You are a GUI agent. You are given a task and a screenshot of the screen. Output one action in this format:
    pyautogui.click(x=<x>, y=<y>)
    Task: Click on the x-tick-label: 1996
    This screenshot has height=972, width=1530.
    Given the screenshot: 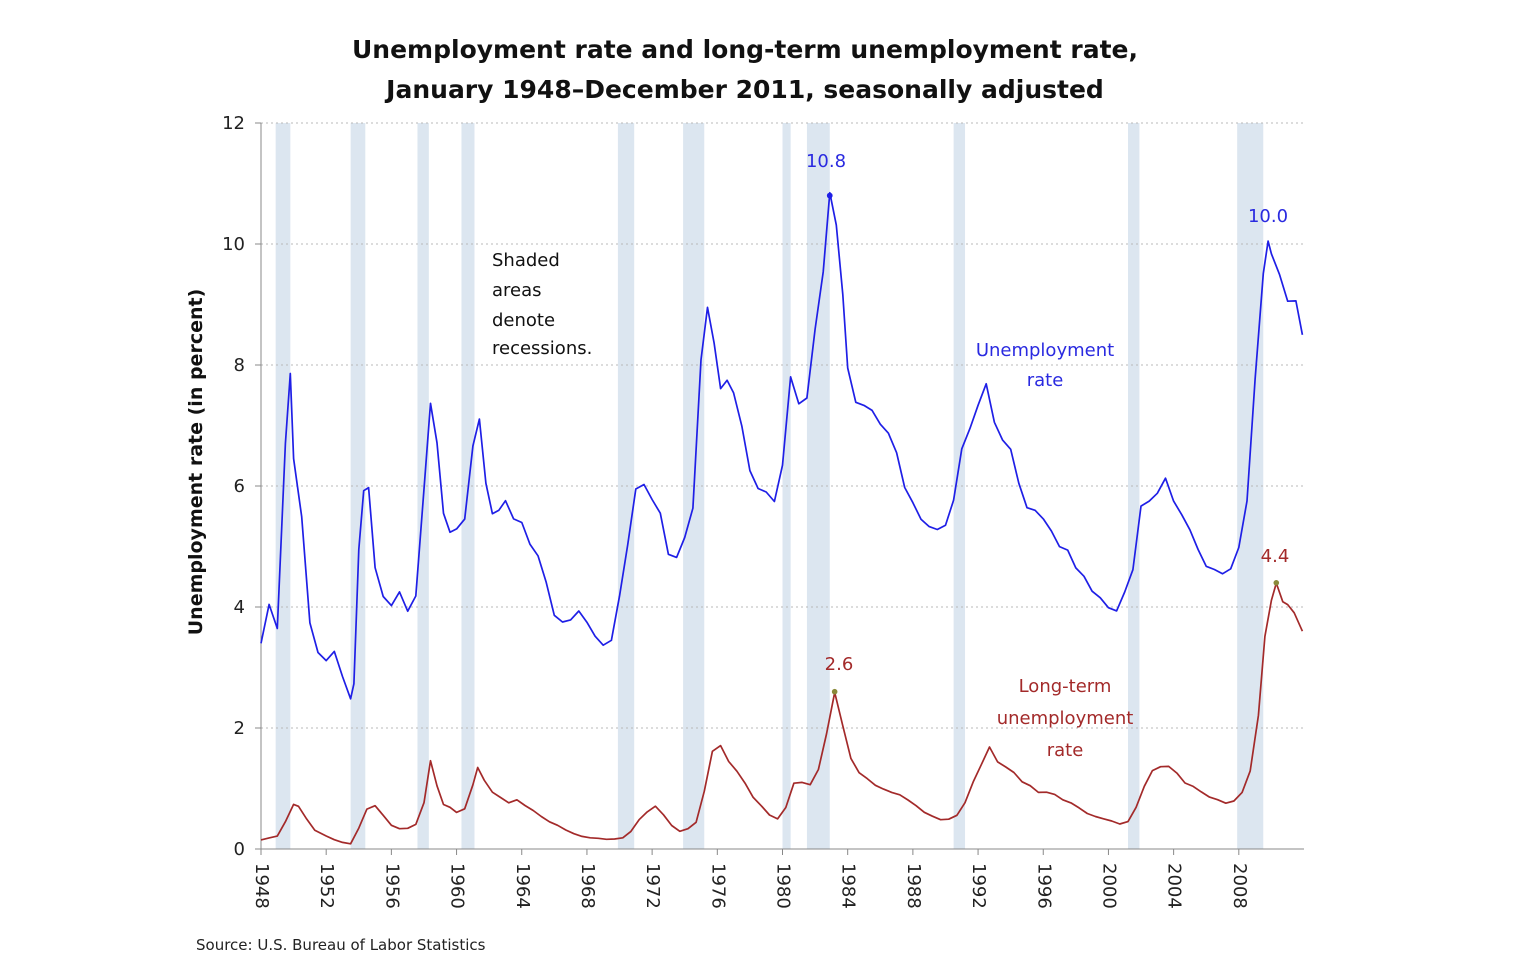 What is the action you would take?
    pyautogui.click(x=1043, y=886)
    